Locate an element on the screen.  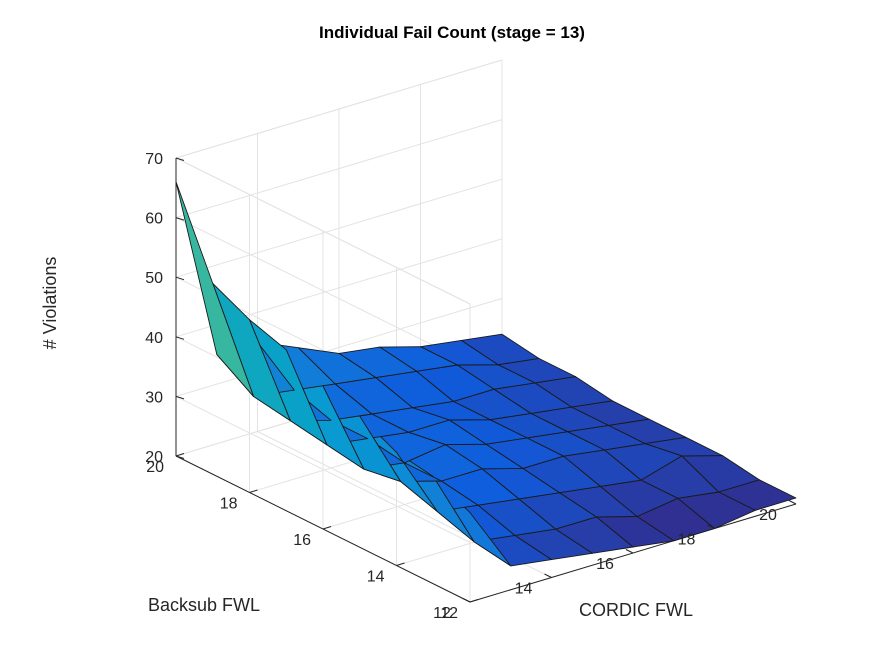
z-tick-label: 70 is located at coordinates (154, 159).